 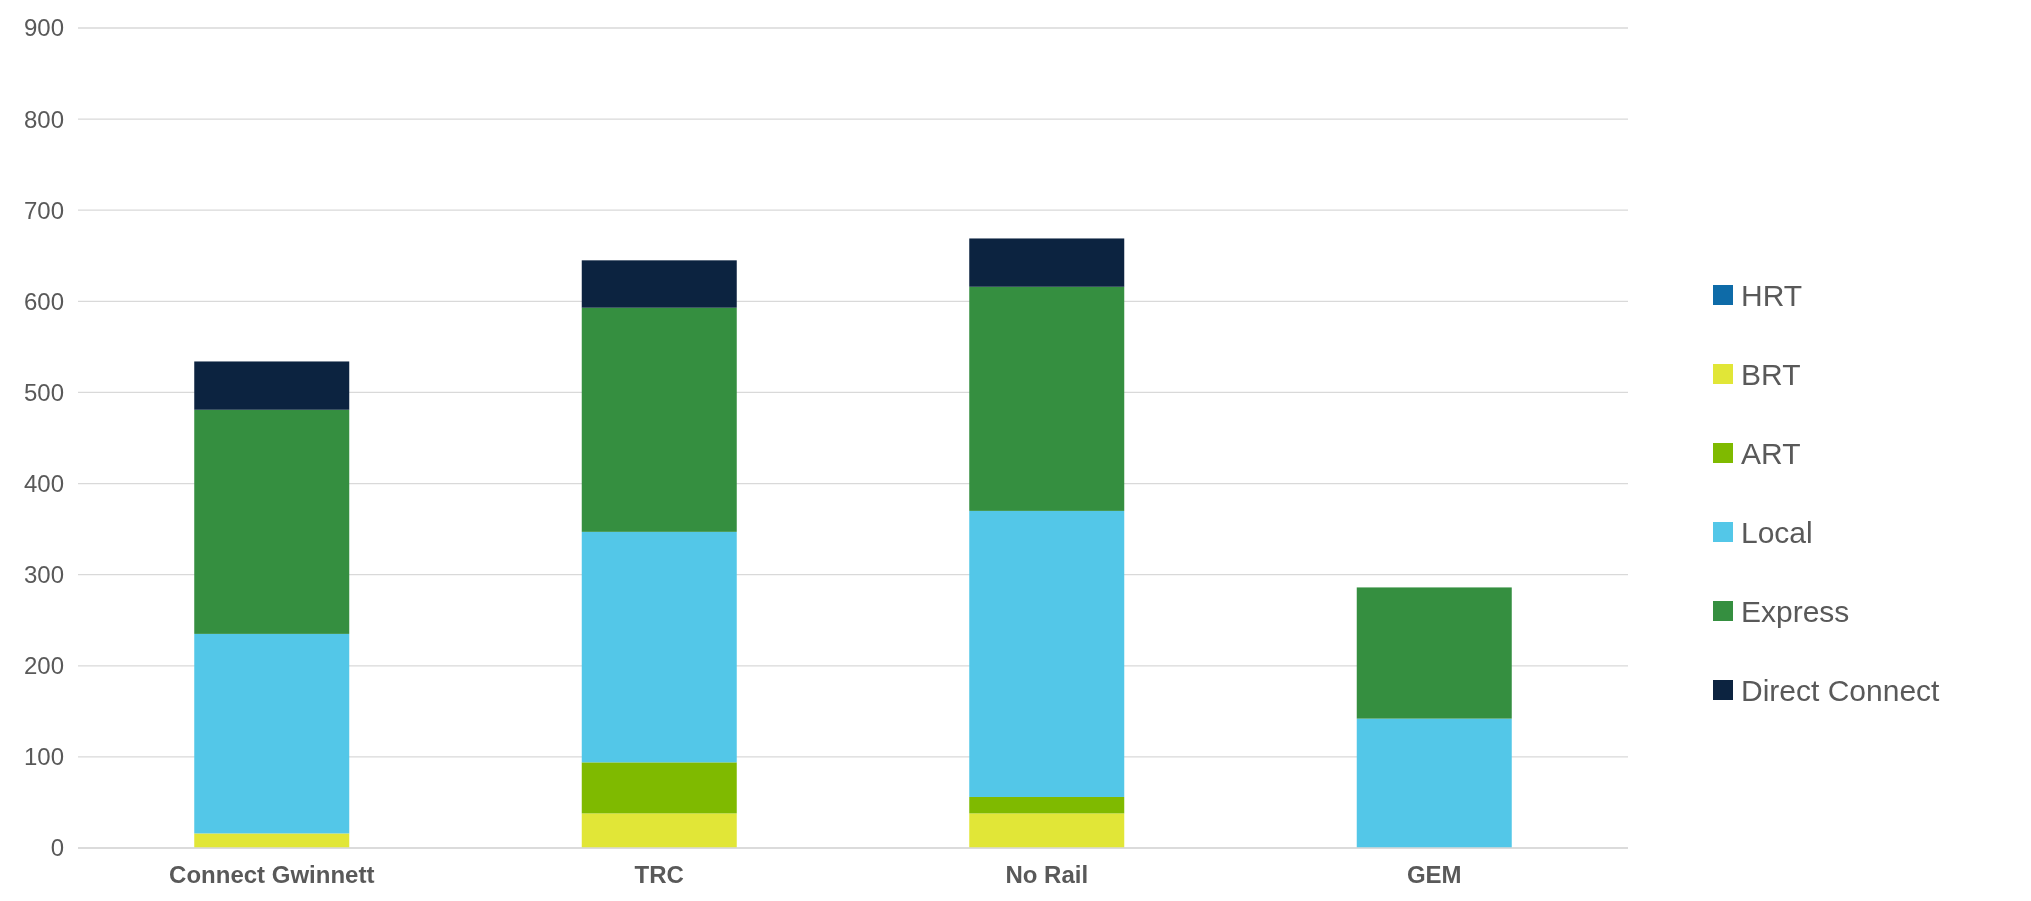 What do you see at coordinates (1772, 295) in the screenshot?
I see `legend-label: HRT` at bounding box center [1772, 295].